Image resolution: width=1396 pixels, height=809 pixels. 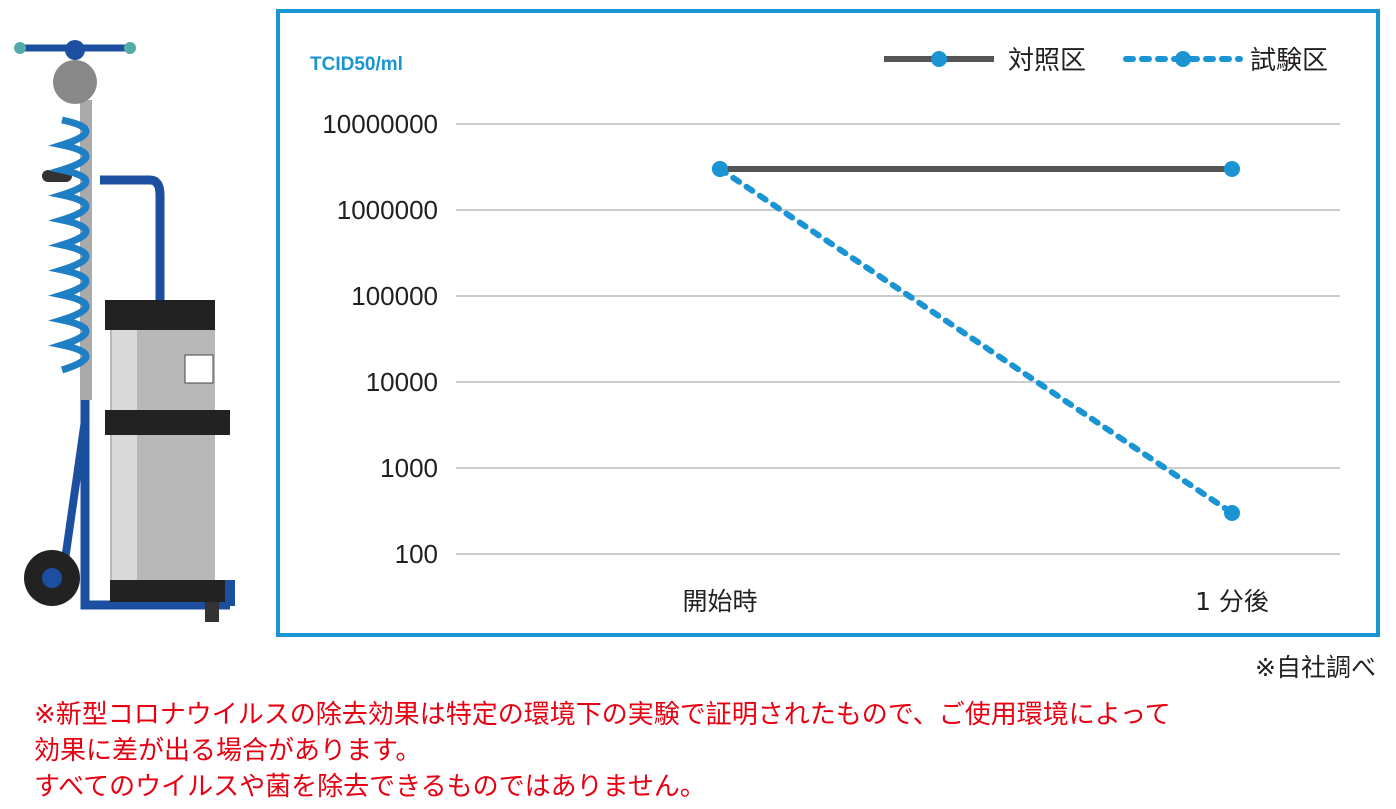 I want to click on legend-marker-test, so click(x=1183, y=59).